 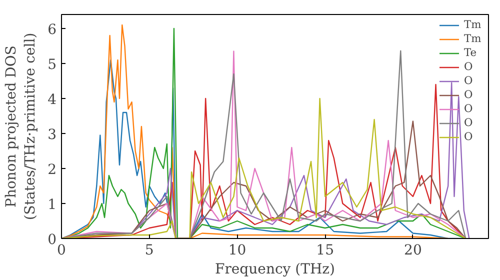 I want to click on x-tick-label: 10, so click(x=237, y=250).